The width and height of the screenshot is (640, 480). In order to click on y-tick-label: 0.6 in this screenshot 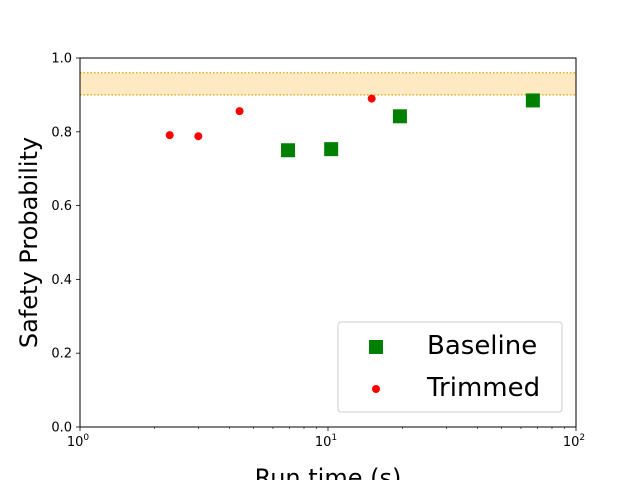, I will do `click(61, 206)`.